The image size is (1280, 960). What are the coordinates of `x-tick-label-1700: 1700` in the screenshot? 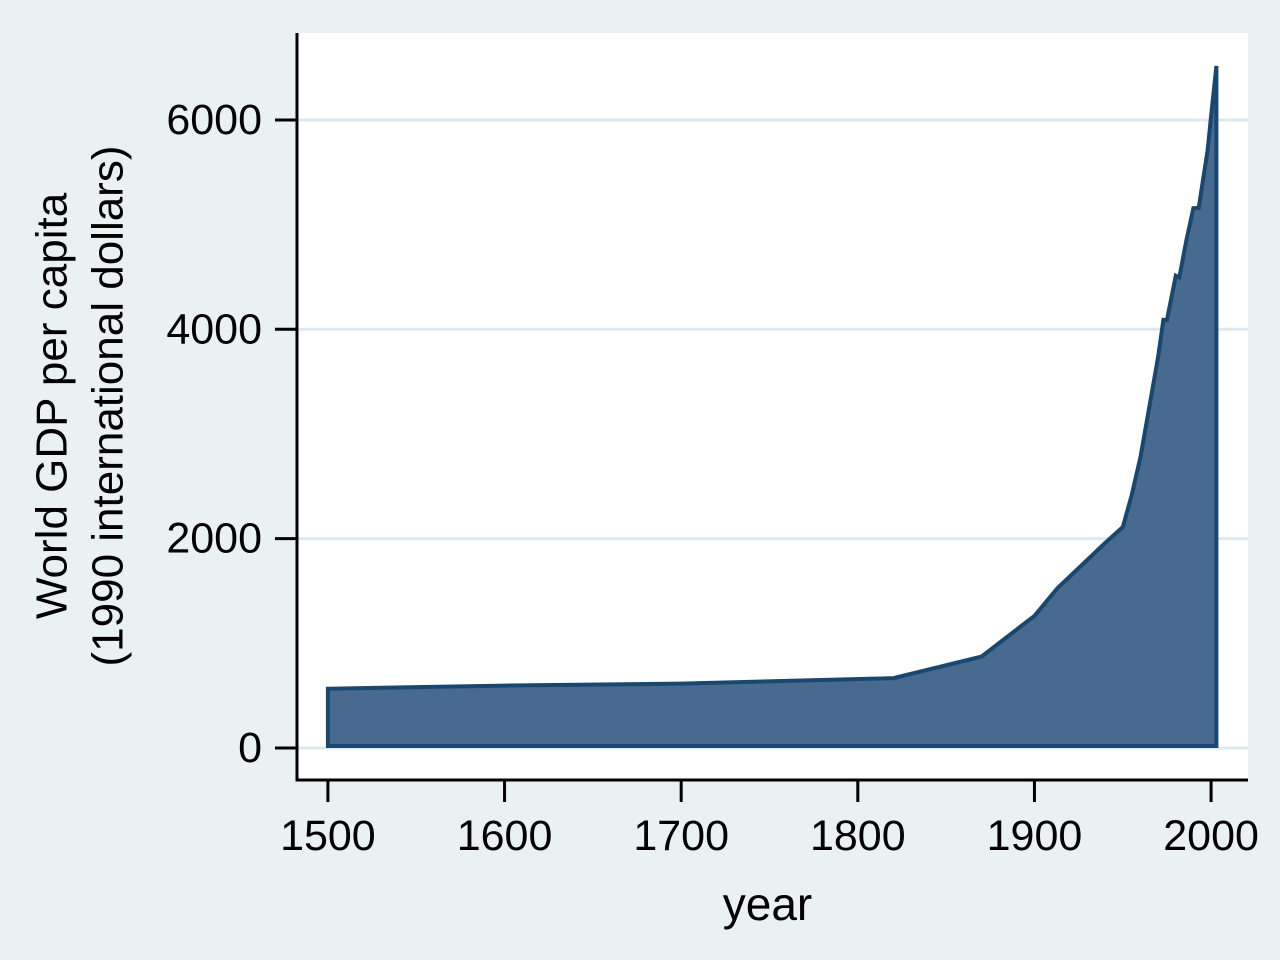 It's located at (681, 836).